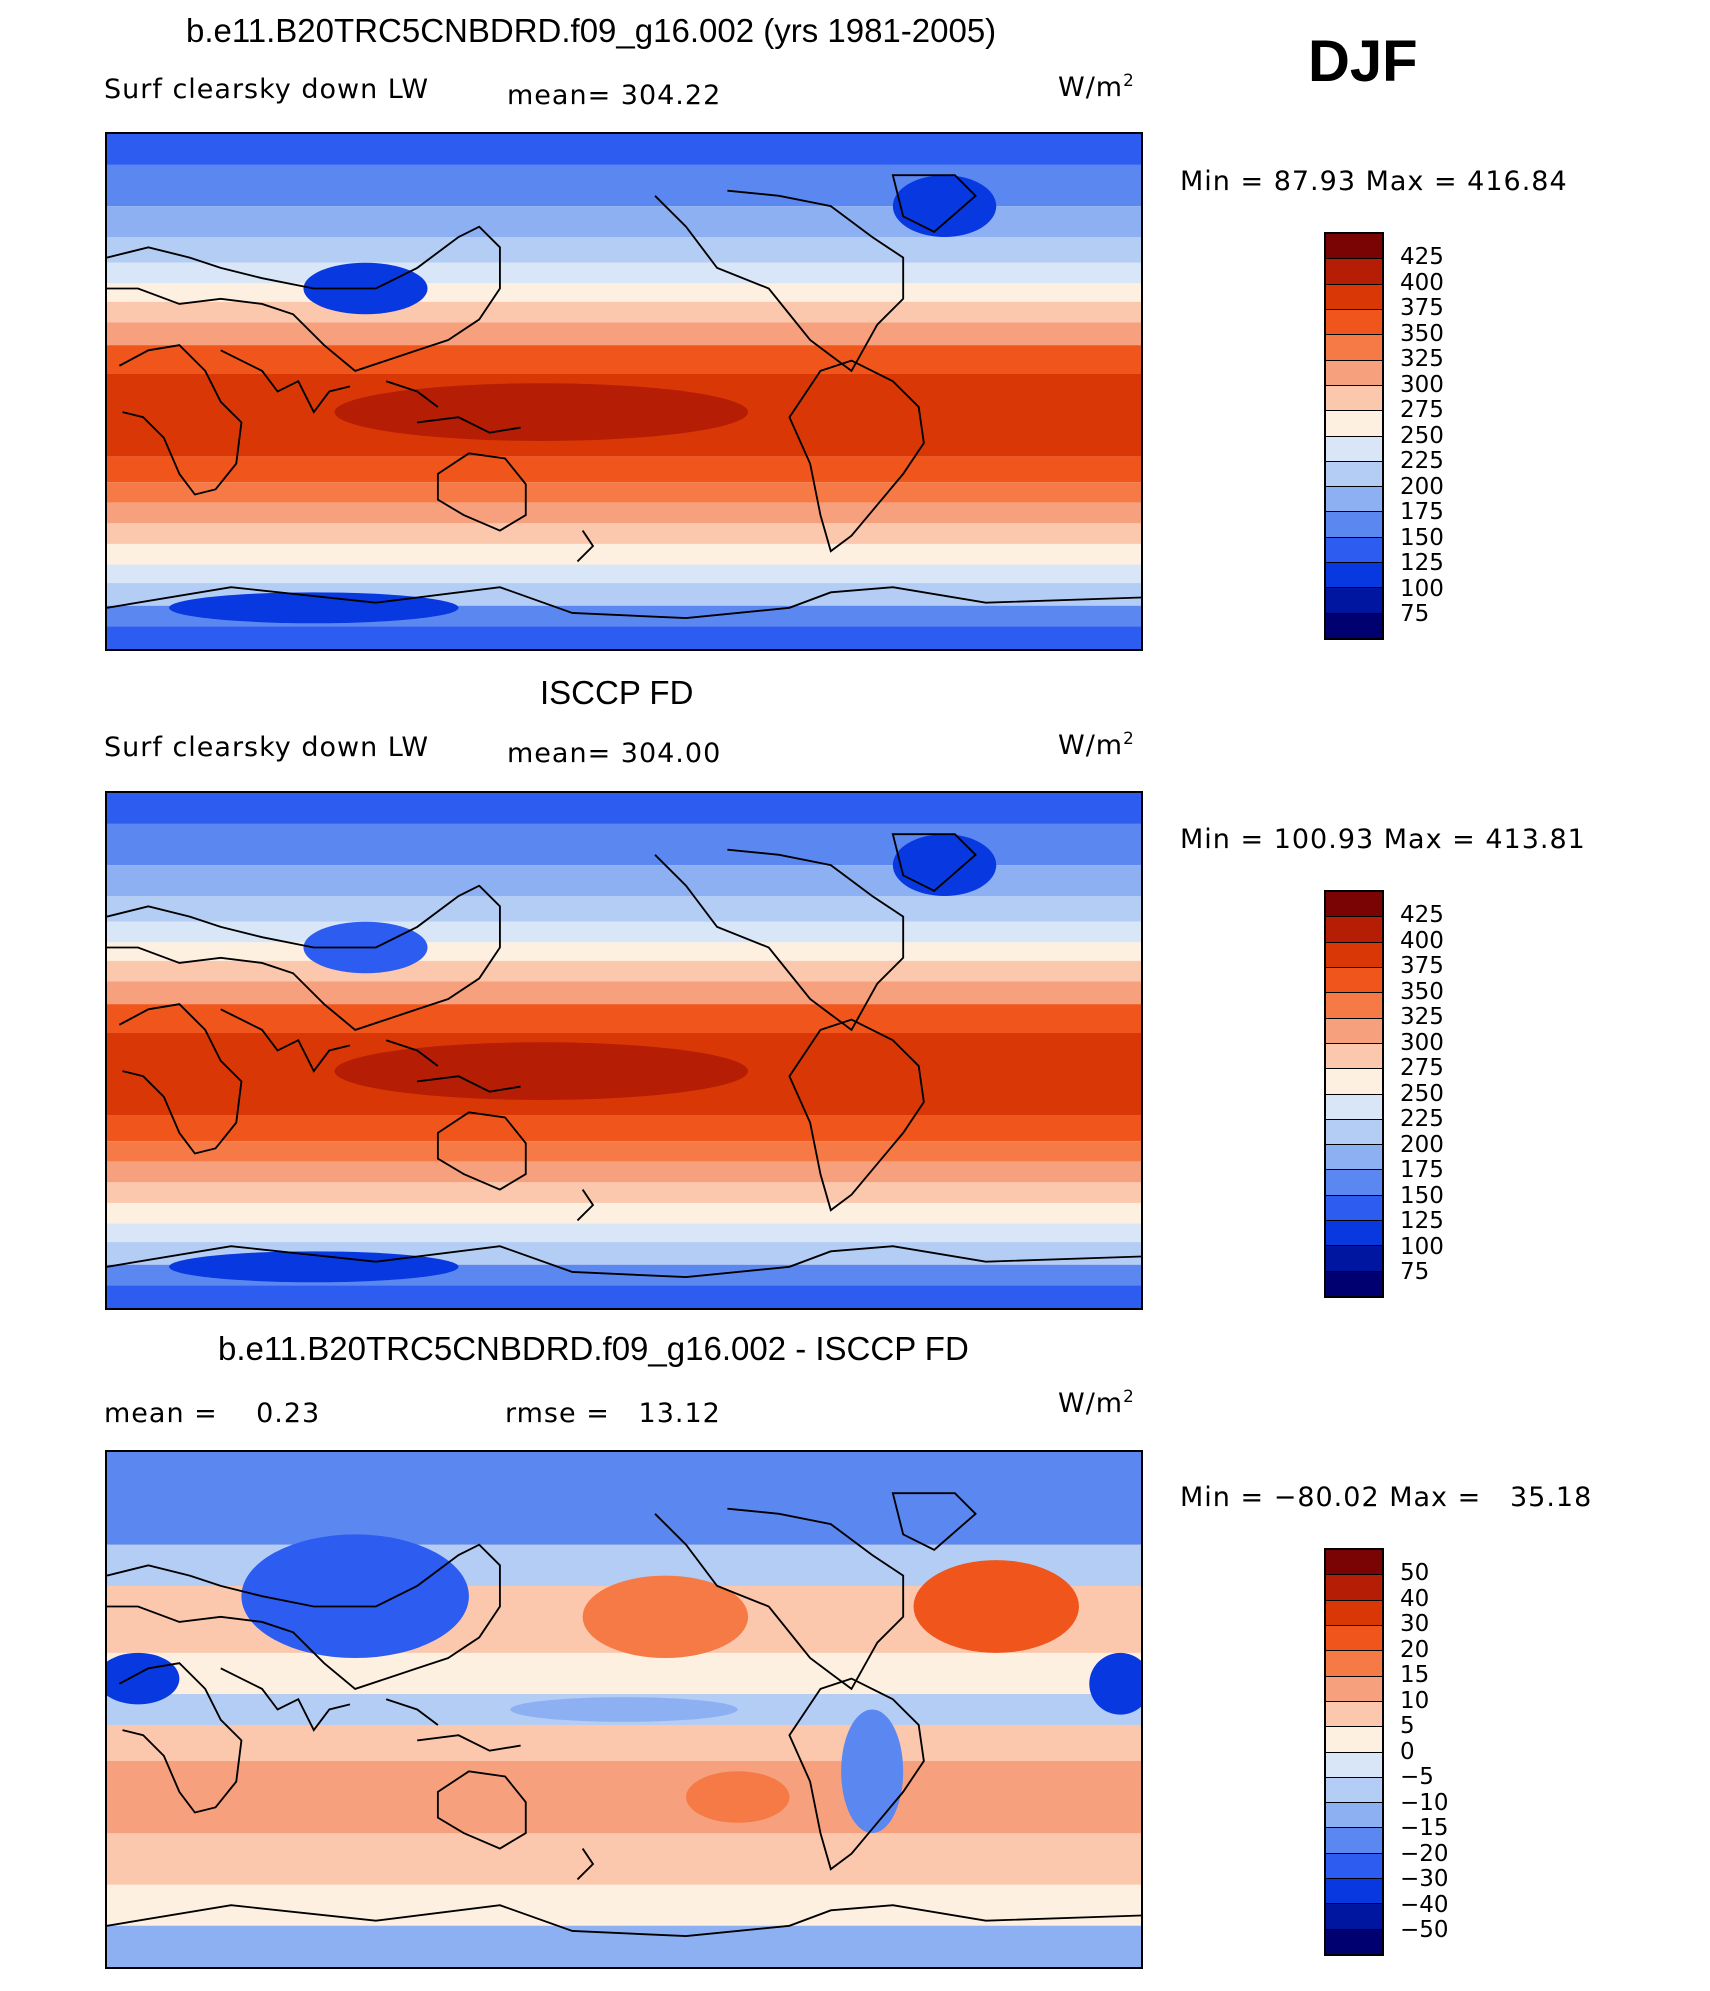 The height and width of the screenshot is (1991, 1710). Describe the element at coordinates (1422, 1221) in the screenshot. I see `colorbar-tick-label: 125` at that location.